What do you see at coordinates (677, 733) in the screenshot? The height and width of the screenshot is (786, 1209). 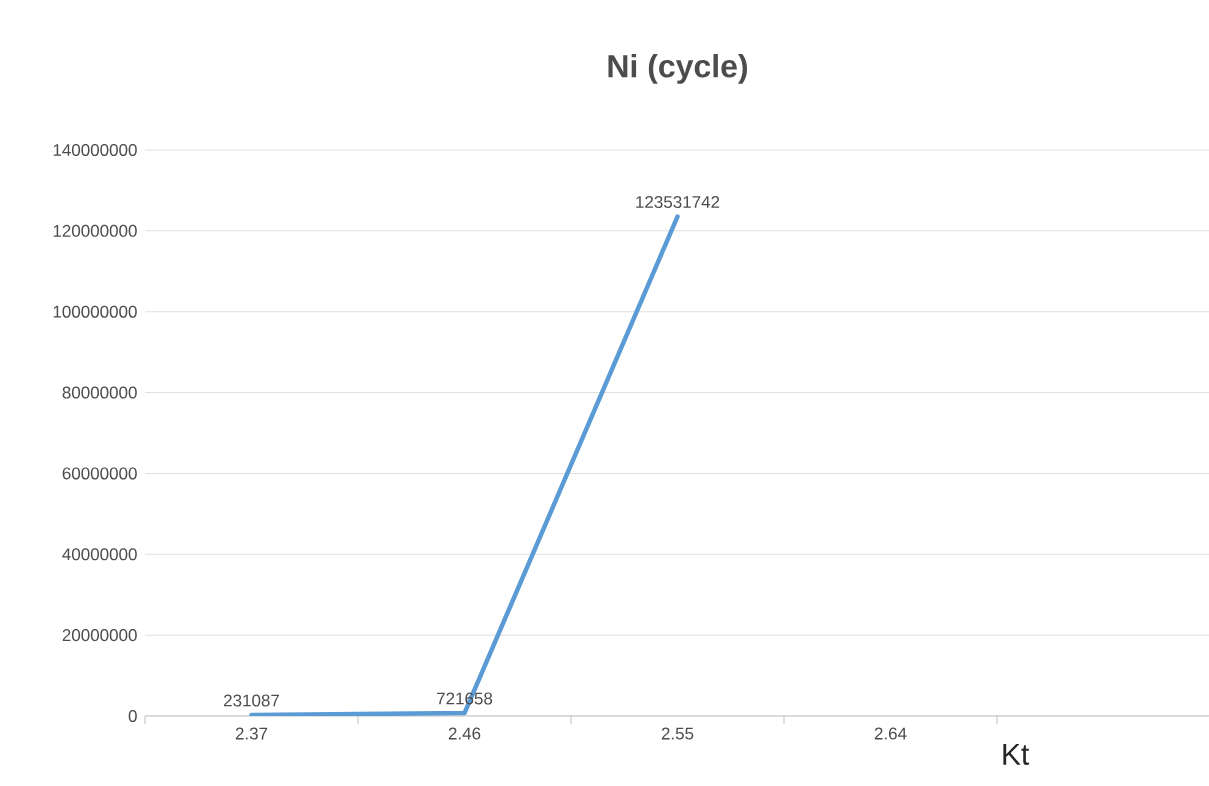 I see `x-tick-label: 2.55` at bounding box center [677, 733].